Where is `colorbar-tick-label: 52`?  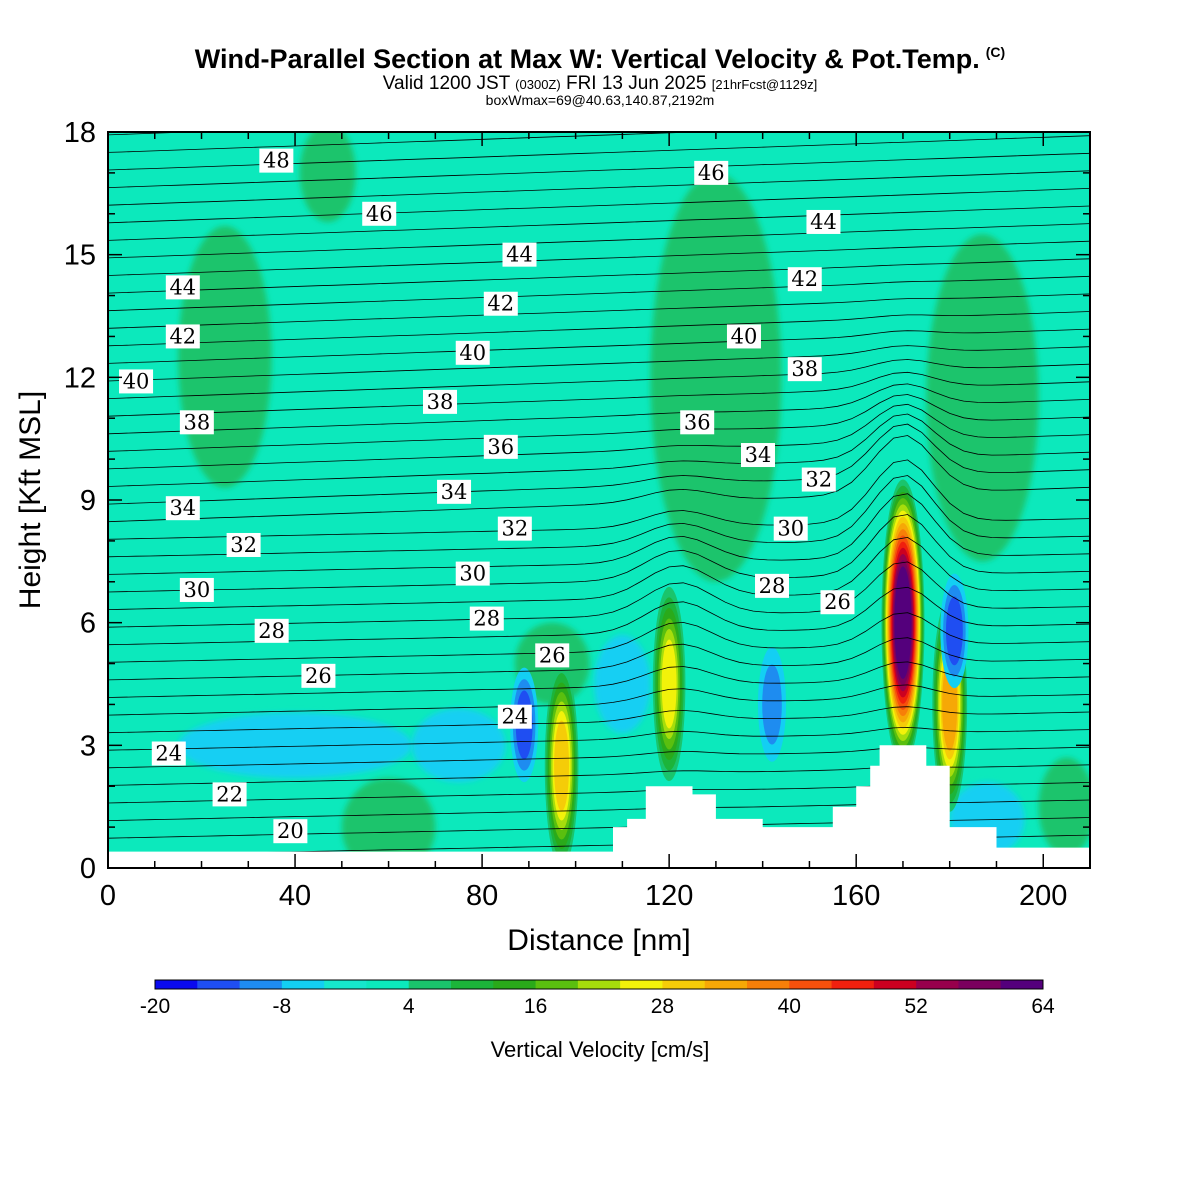 colorbar-tick-label: 52 is located at coordinates (915, 1006).